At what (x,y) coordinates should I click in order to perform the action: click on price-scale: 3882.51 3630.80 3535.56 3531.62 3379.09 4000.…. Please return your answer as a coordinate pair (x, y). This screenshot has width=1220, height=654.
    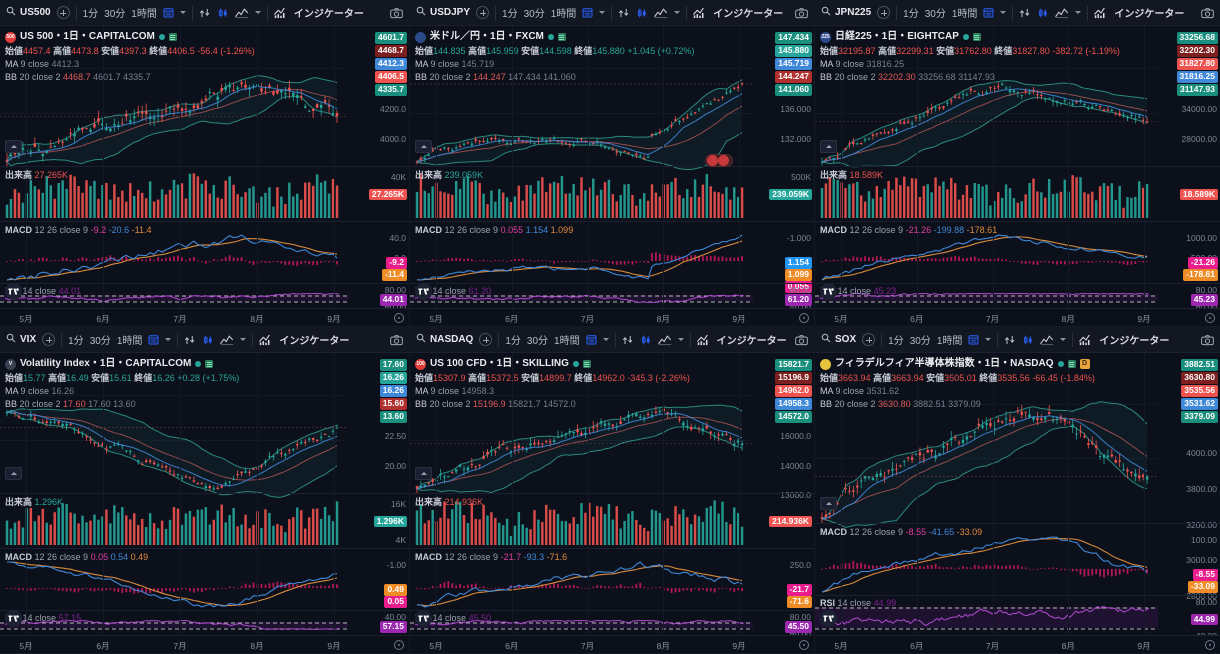
    Looking at the image, I should click on (1189, 477).